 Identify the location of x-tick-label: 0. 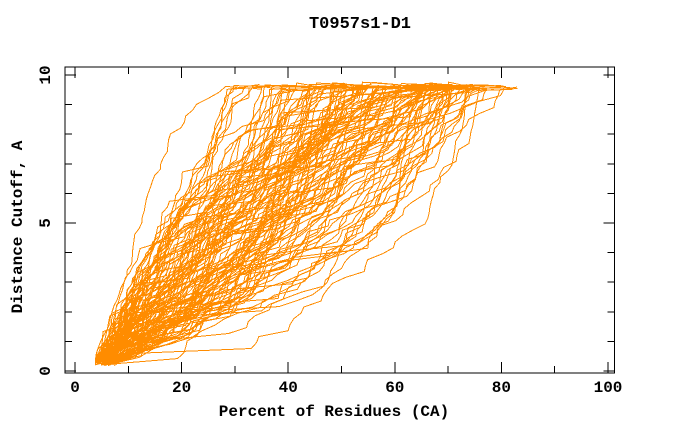
(75, 388).